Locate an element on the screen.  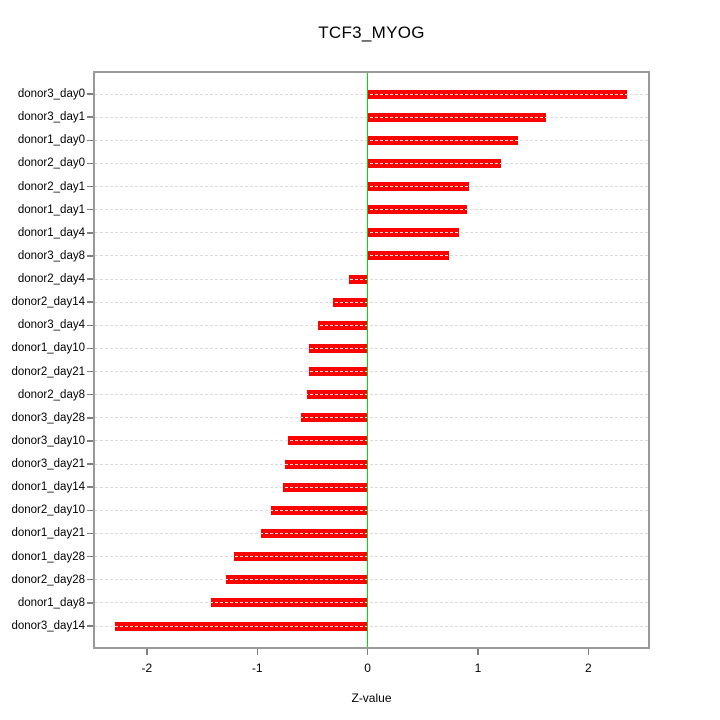
y-tick-label: donor1_day28 is located at coordinates (48, 556).